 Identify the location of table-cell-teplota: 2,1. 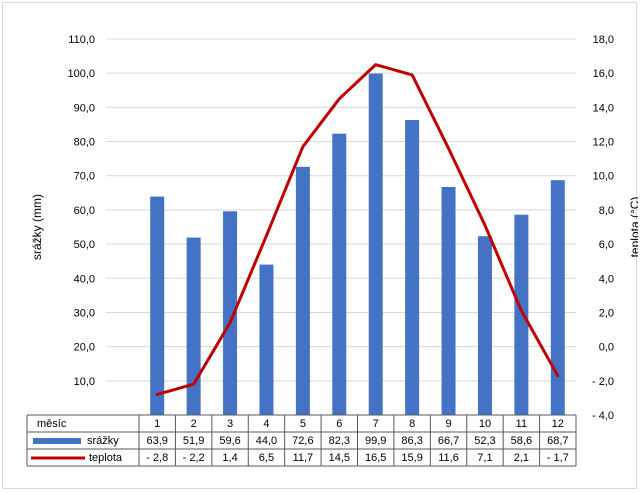
(521, 458).